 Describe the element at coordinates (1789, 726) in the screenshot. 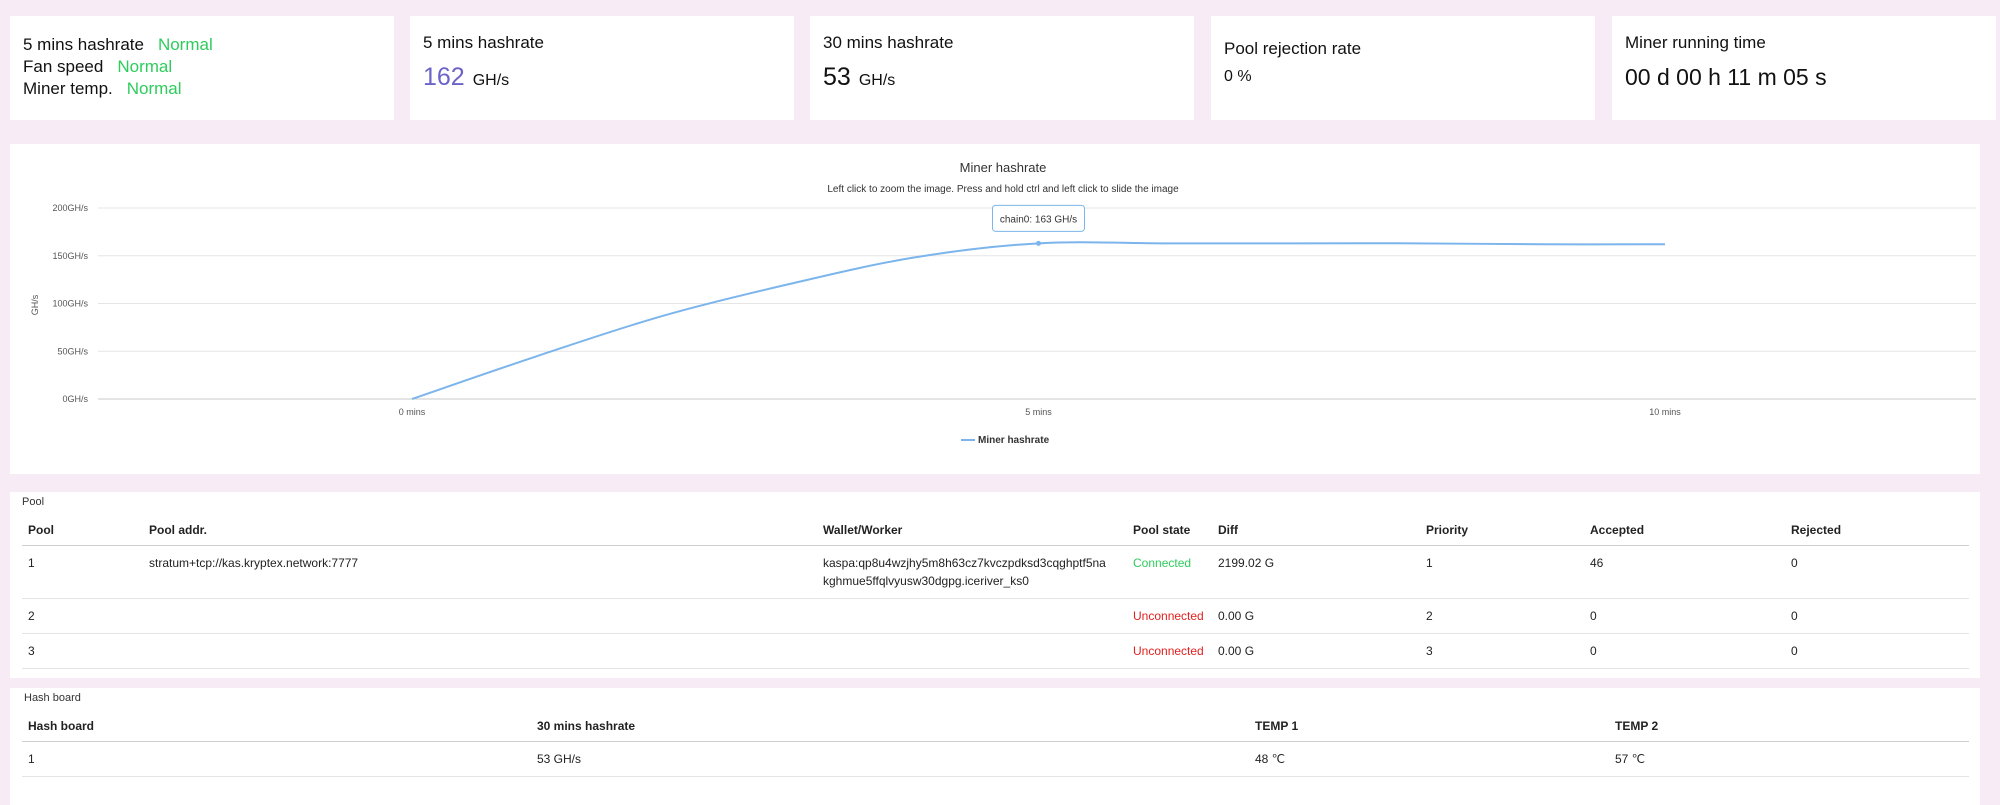

I see `hashboard-header-temp2: TEMP 2` at that location.